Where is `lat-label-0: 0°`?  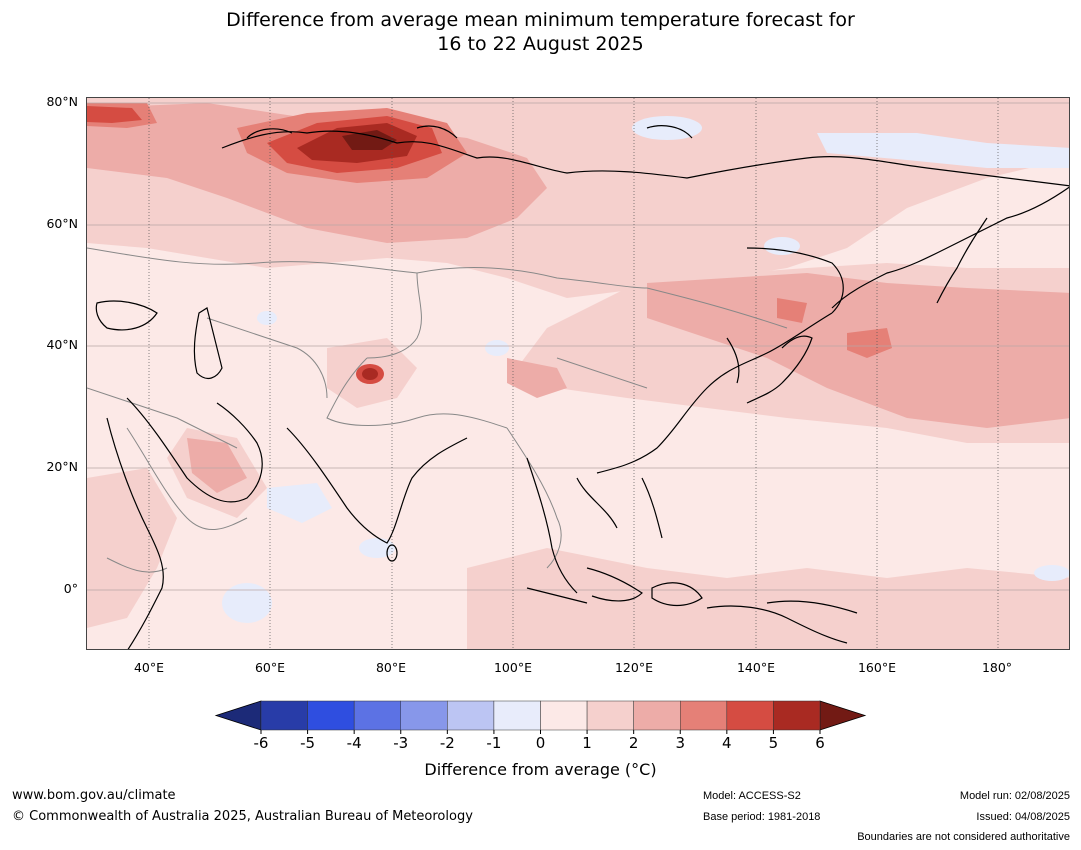 lat-label-0: 0° is located at coordinates (70, 588).